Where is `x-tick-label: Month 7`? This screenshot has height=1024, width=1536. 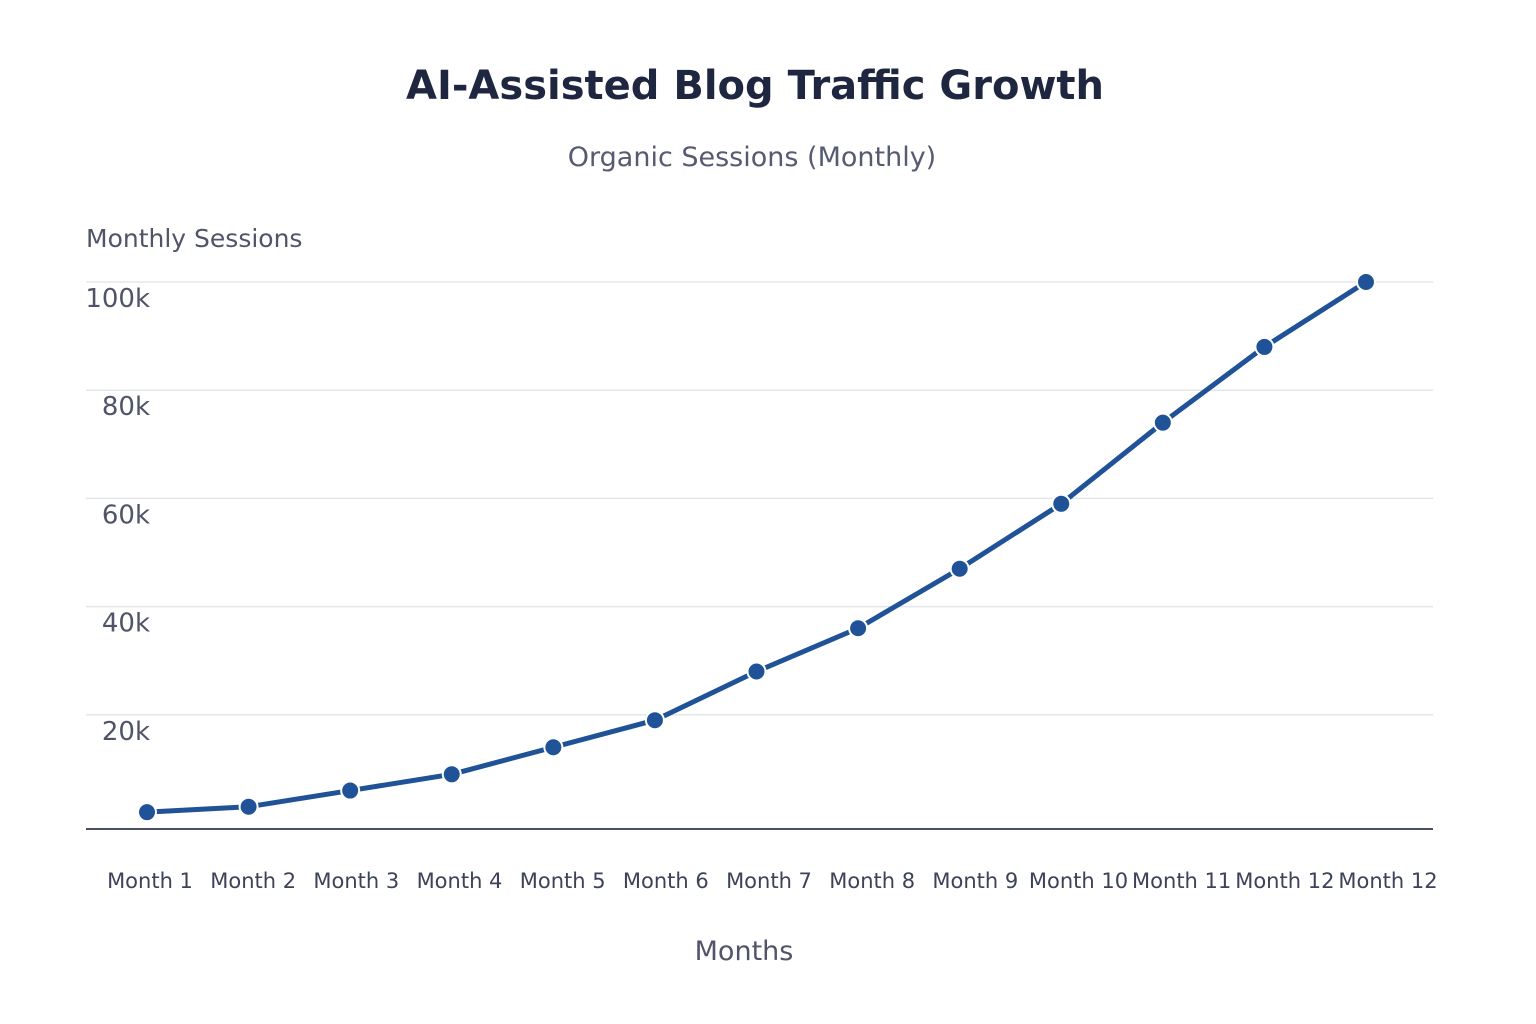 x-tick-label: Month 7 is located at coordinates (769, 881).